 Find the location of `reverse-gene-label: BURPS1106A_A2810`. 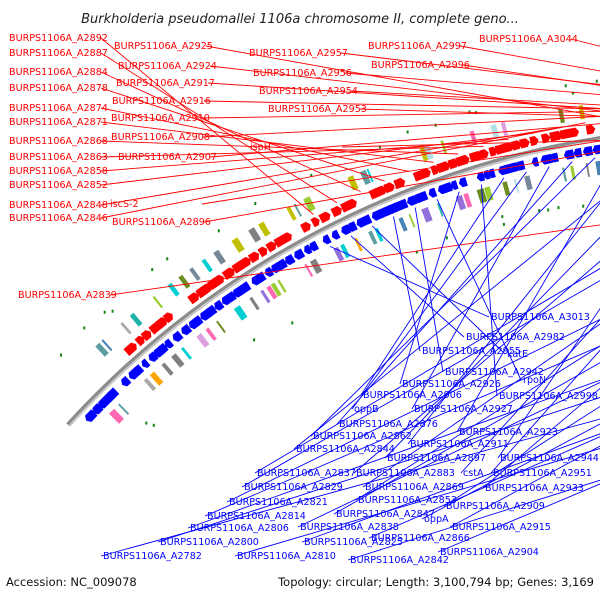

reverse-gene-label: BURPS1106A_A2810 is located at coordinates (286, 556).